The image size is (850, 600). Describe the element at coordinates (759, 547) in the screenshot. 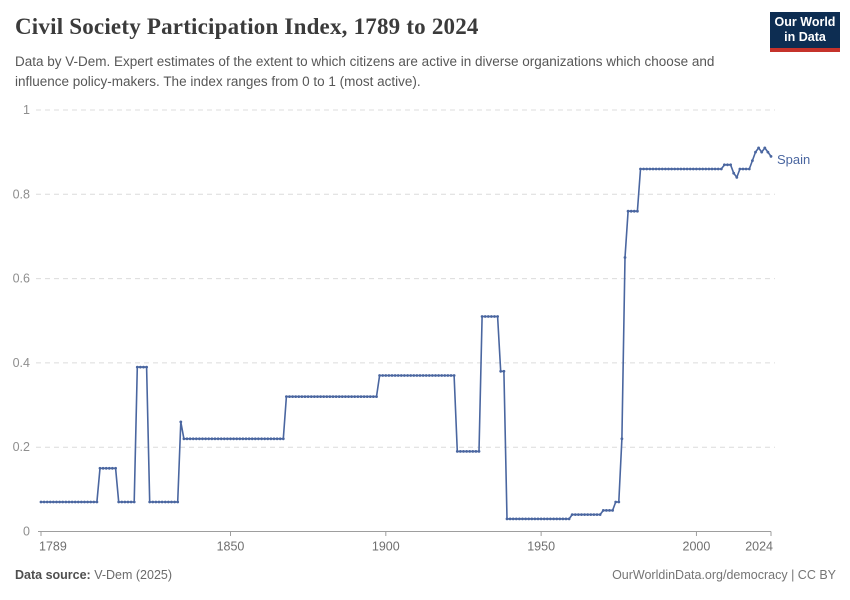

I see `x-axis-tick-label: 2024` at that location.